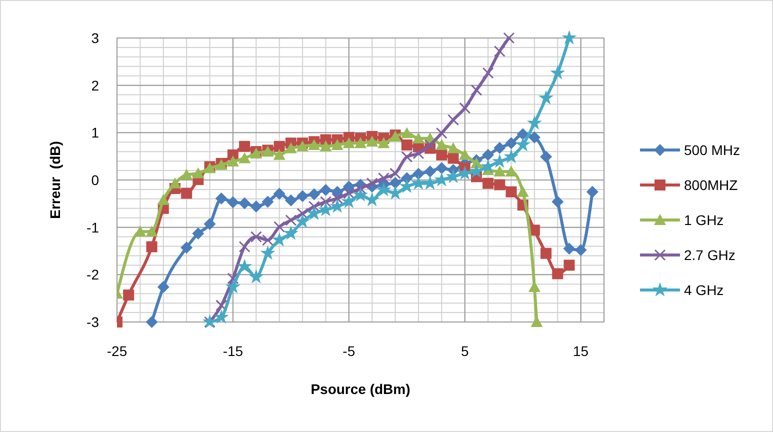 This screenshot has width=773, height=432. I want to click on y-tick-label: -1, so click(93, 227).